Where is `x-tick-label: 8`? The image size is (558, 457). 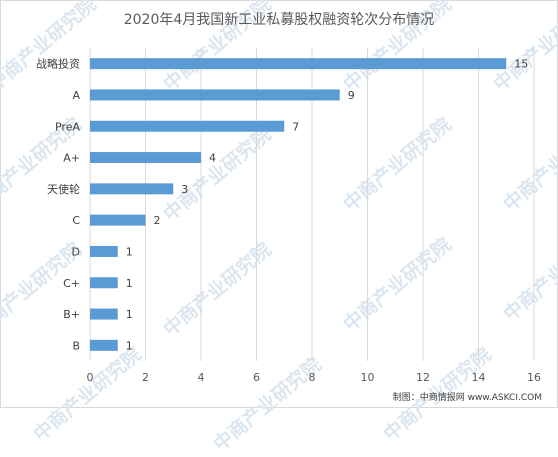
x-tick-label: 8 is located at coordinates (312, 377).